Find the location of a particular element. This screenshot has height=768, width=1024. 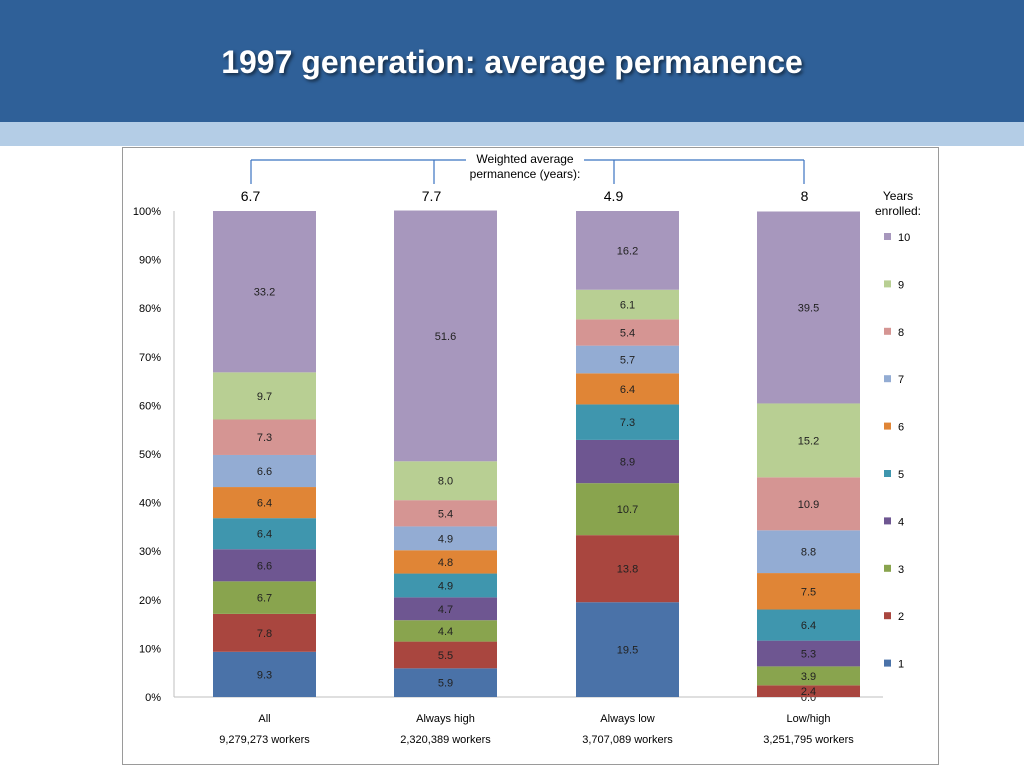

y-tick-label: 90% is located at coordinates (150, 261).